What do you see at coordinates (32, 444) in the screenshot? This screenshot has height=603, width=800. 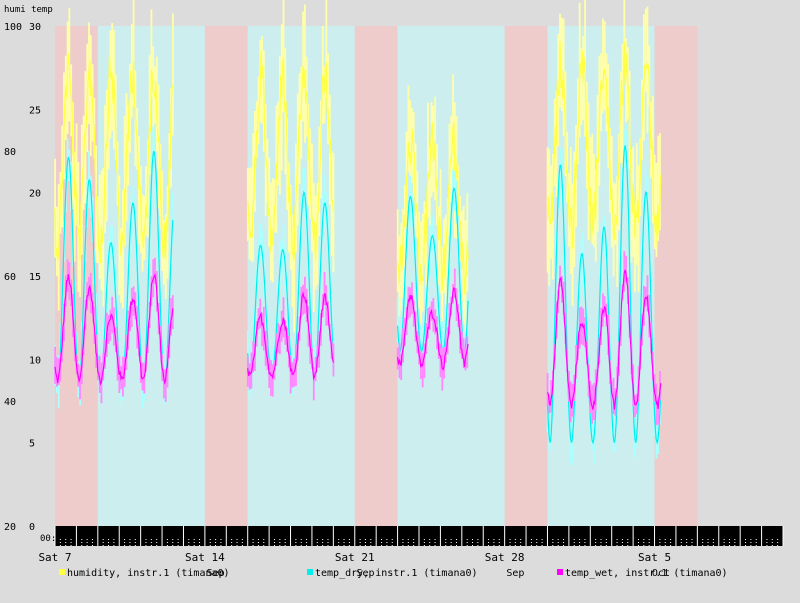 I see `right-axis-tick-label: 5` at bounding box center [32, 444].